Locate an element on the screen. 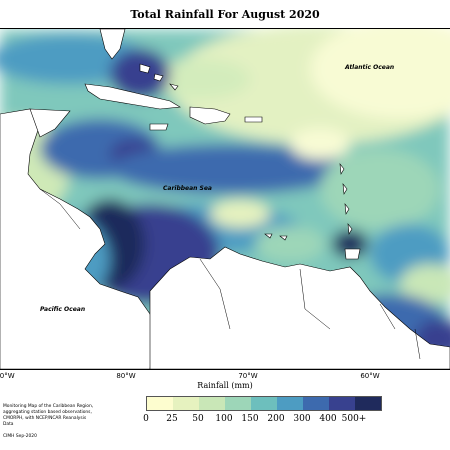 The image size is (450, 450). atlantic-ocean-label: Atlantic Ocean is located at coordinates (370, 67).